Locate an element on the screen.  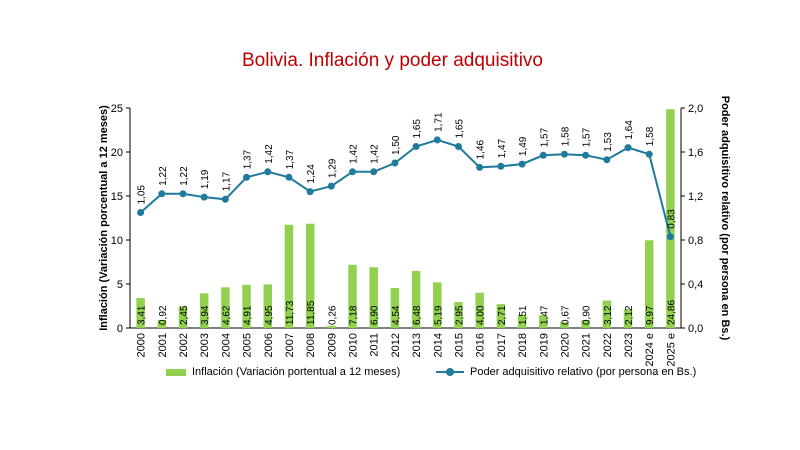
x-tick-label: 2020 is located at coordinates (565, 345).